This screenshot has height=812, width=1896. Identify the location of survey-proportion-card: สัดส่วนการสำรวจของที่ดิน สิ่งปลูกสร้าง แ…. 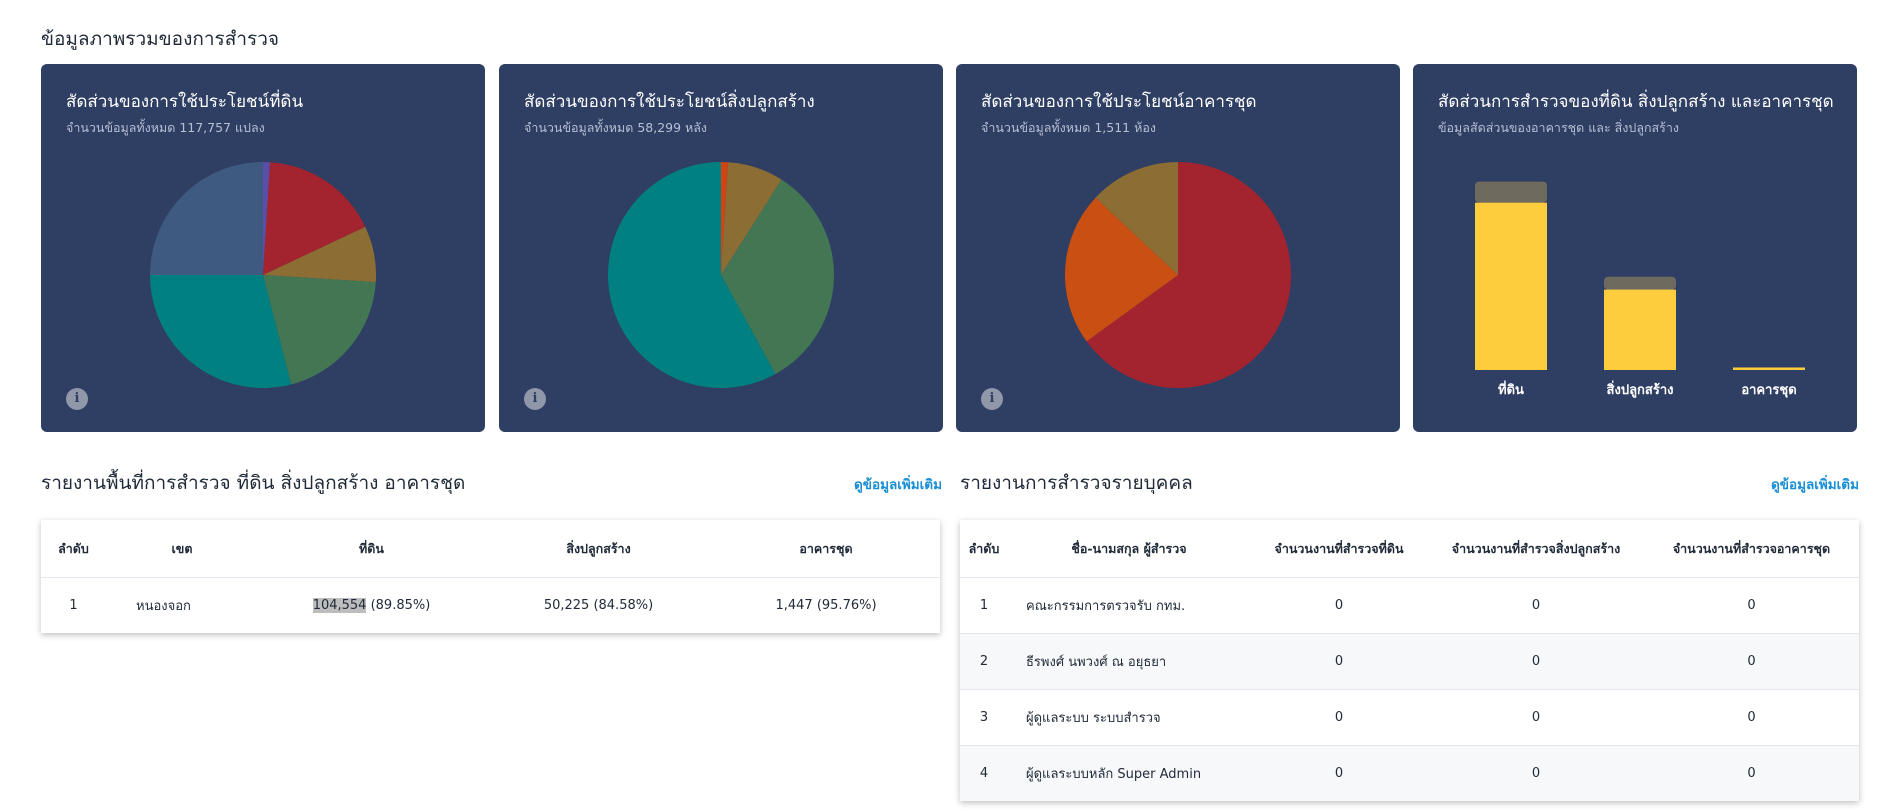
(1635, 248).